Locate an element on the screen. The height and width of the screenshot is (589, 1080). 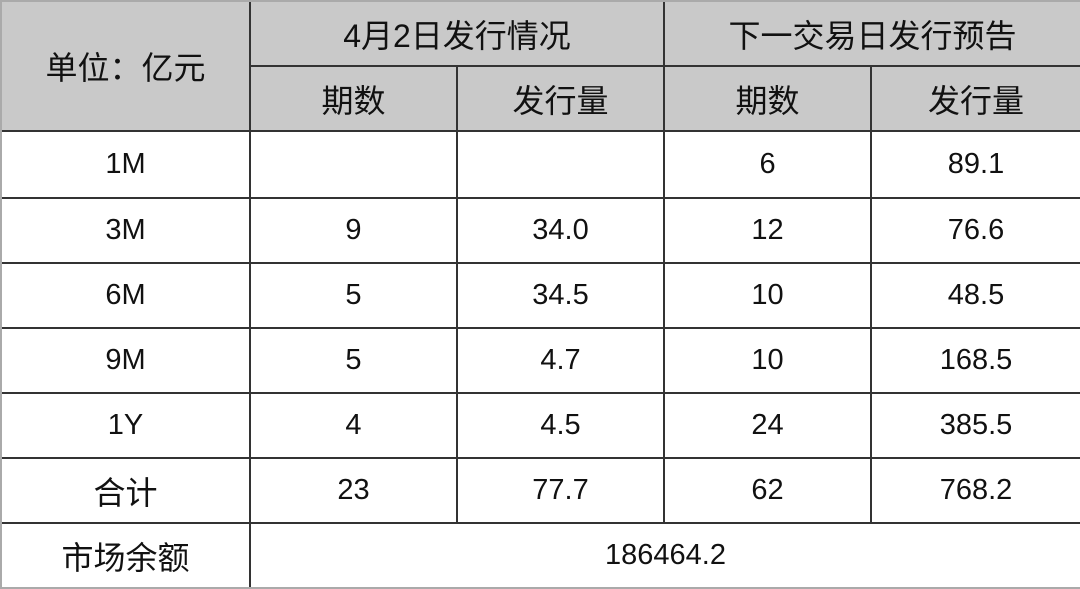
header-row-2: 期数 发行量 期数 发行量 is located at coordinates (540, 98).